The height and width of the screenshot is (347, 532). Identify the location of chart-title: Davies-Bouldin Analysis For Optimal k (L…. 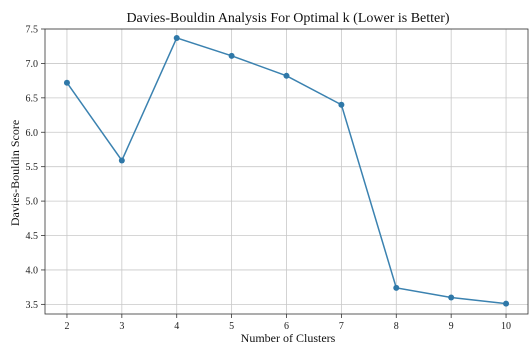
(287, 18).